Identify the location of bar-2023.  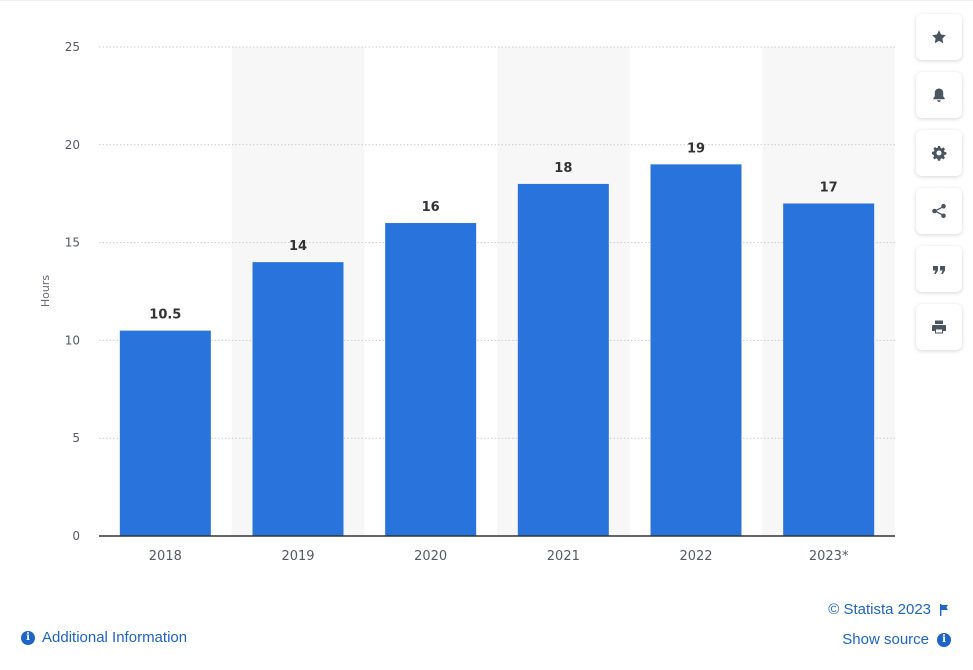
(829, 370).